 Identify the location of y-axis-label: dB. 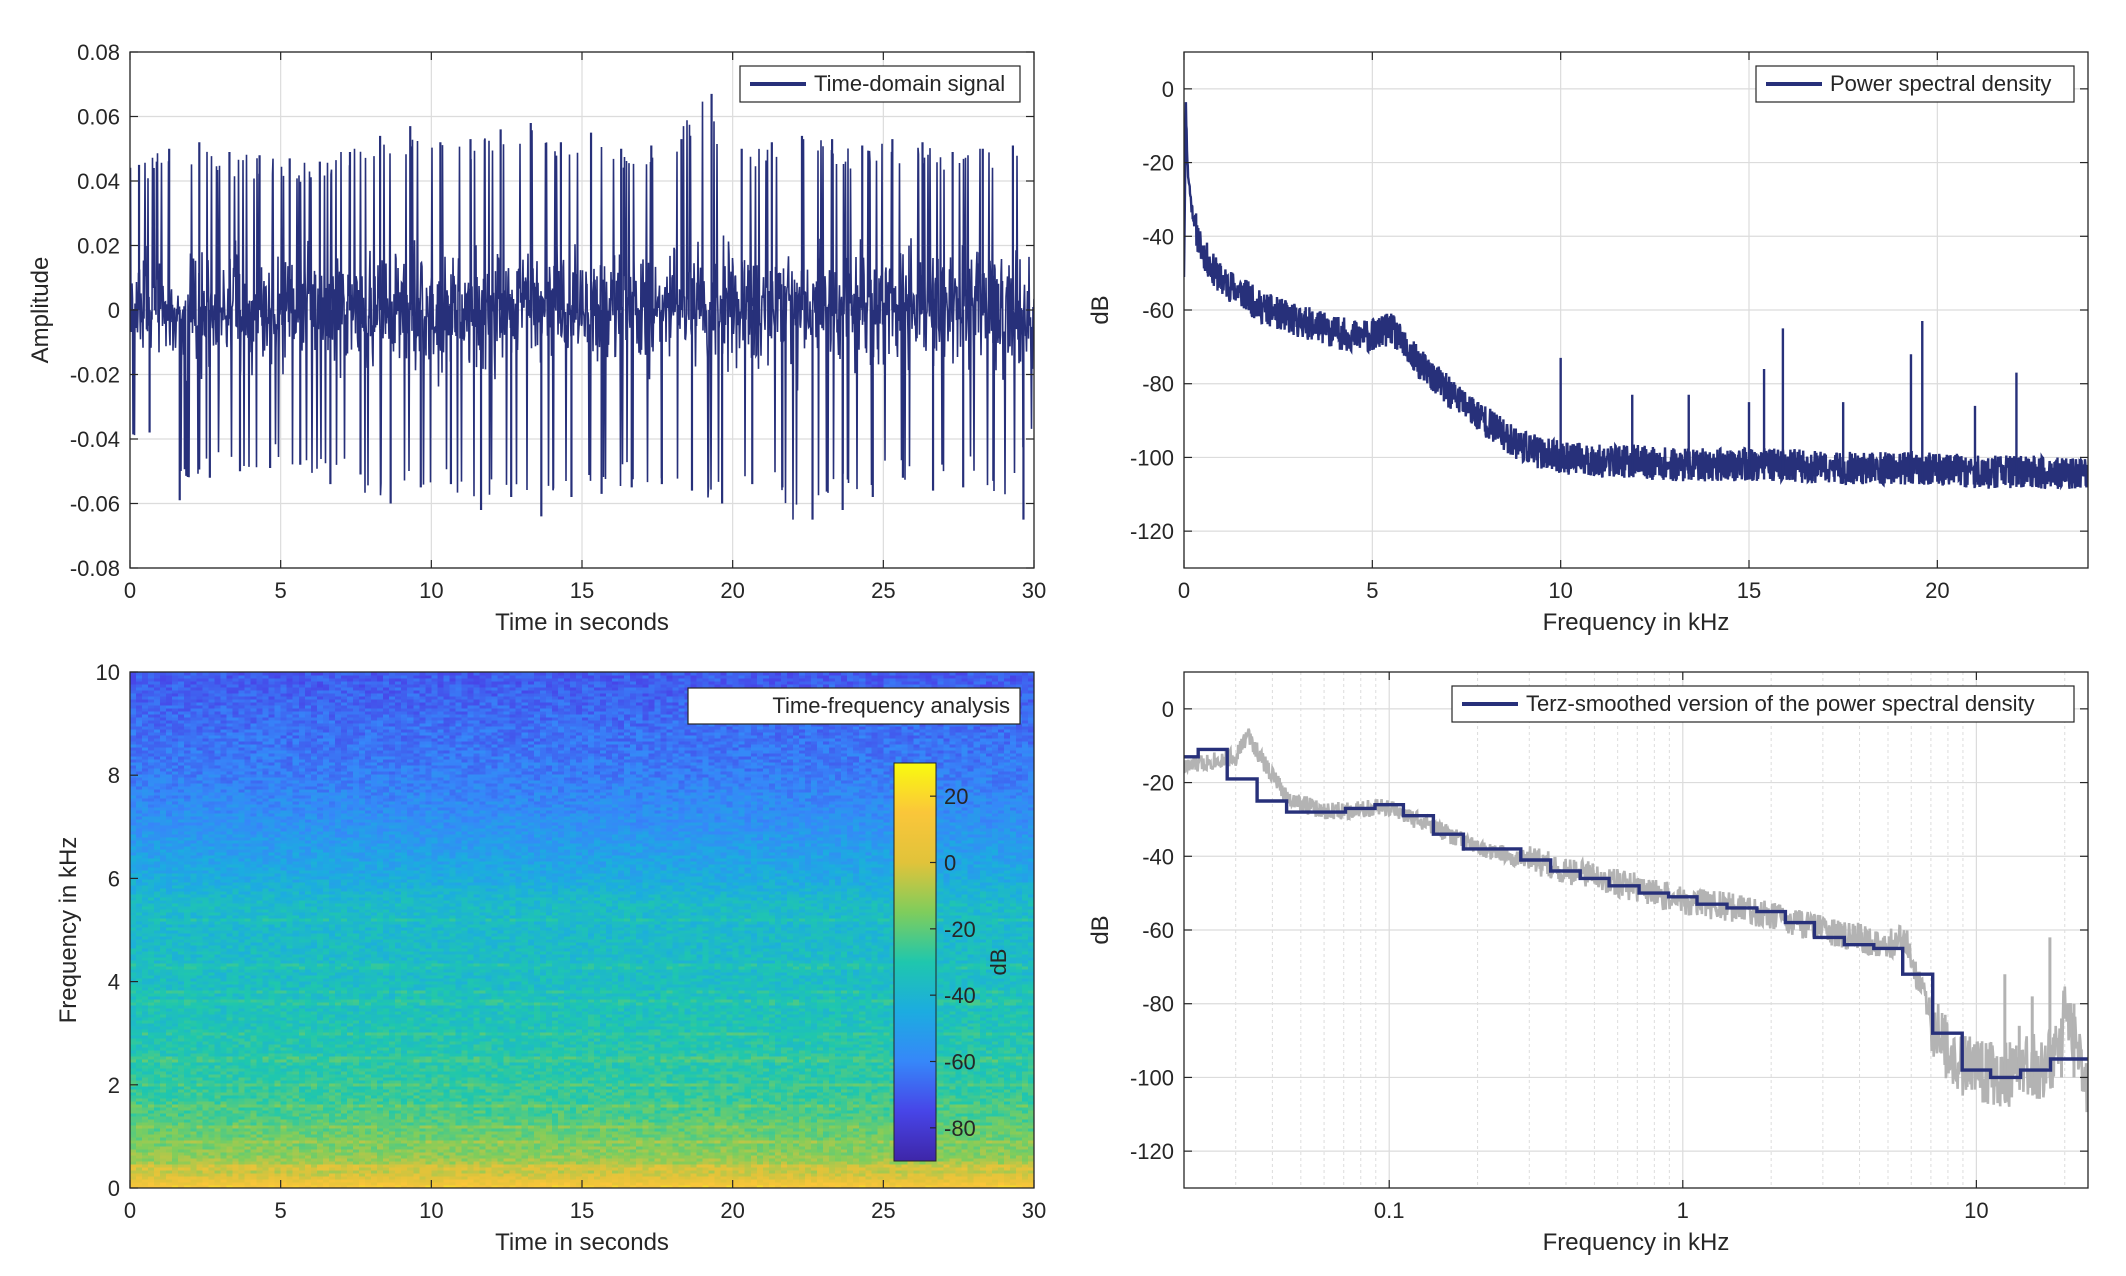
(1100, 309).